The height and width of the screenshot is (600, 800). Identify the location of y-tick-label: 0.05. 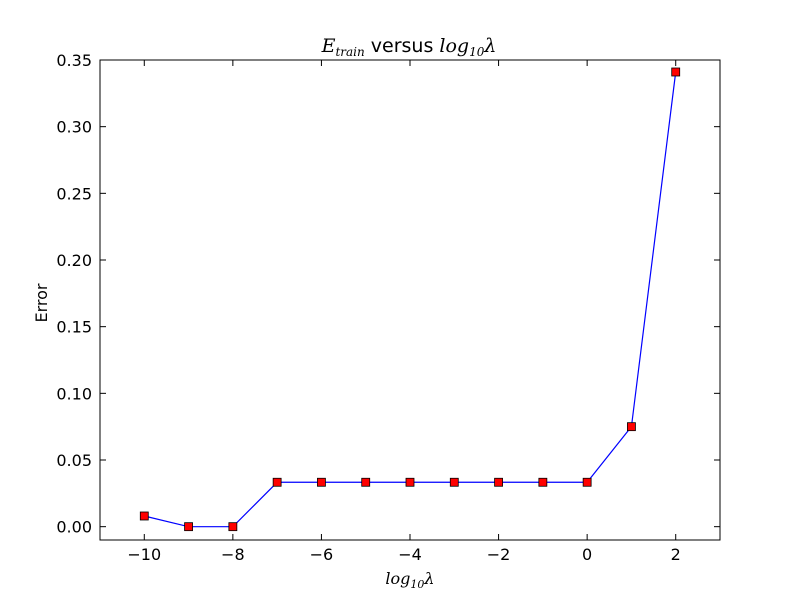
(74, 460).